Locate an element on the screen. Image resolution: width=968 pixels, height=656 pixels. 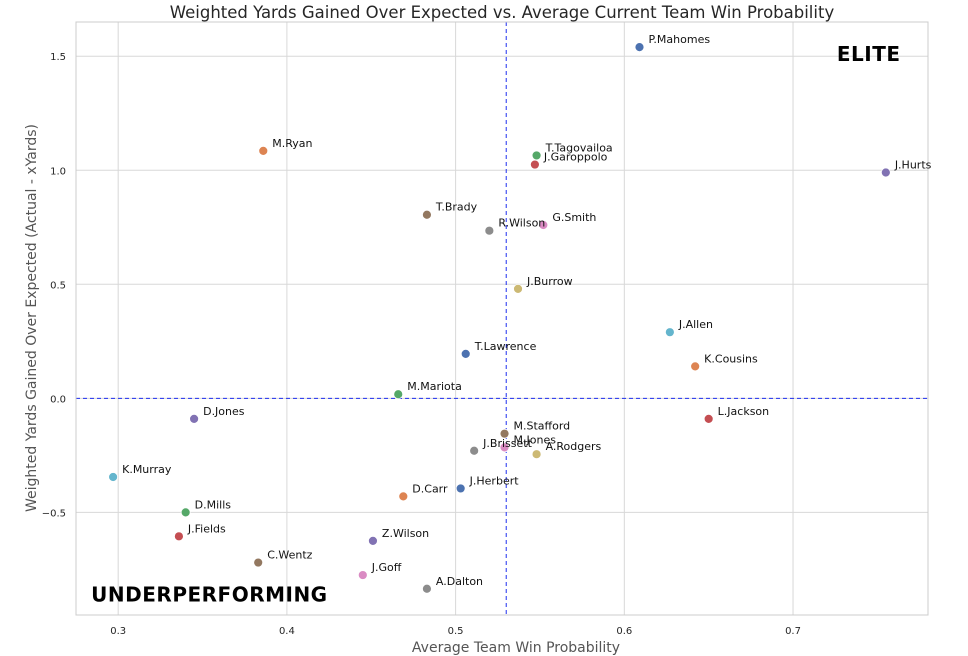
data-point-label: T.Brady is located at coordinates (456, 207).